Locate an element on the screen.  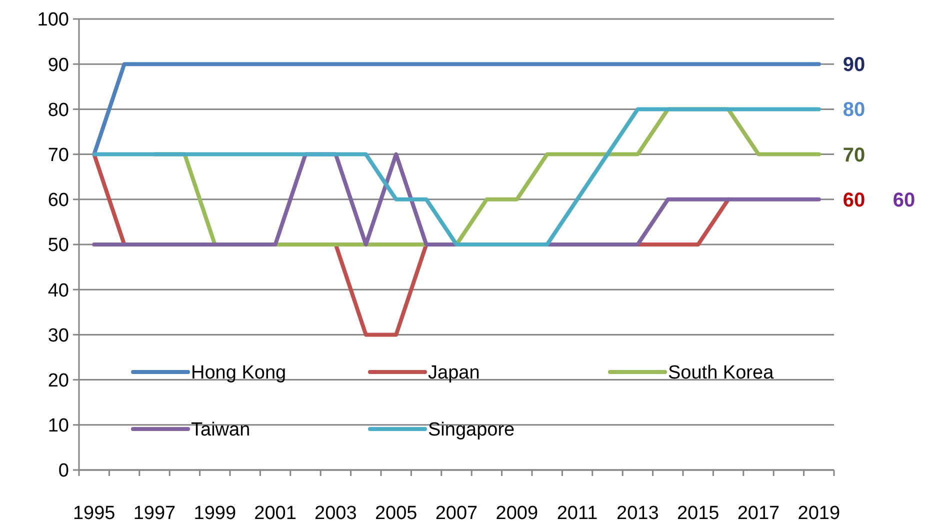
x-tick-label: 2013 is located at coordinates (637, 513).